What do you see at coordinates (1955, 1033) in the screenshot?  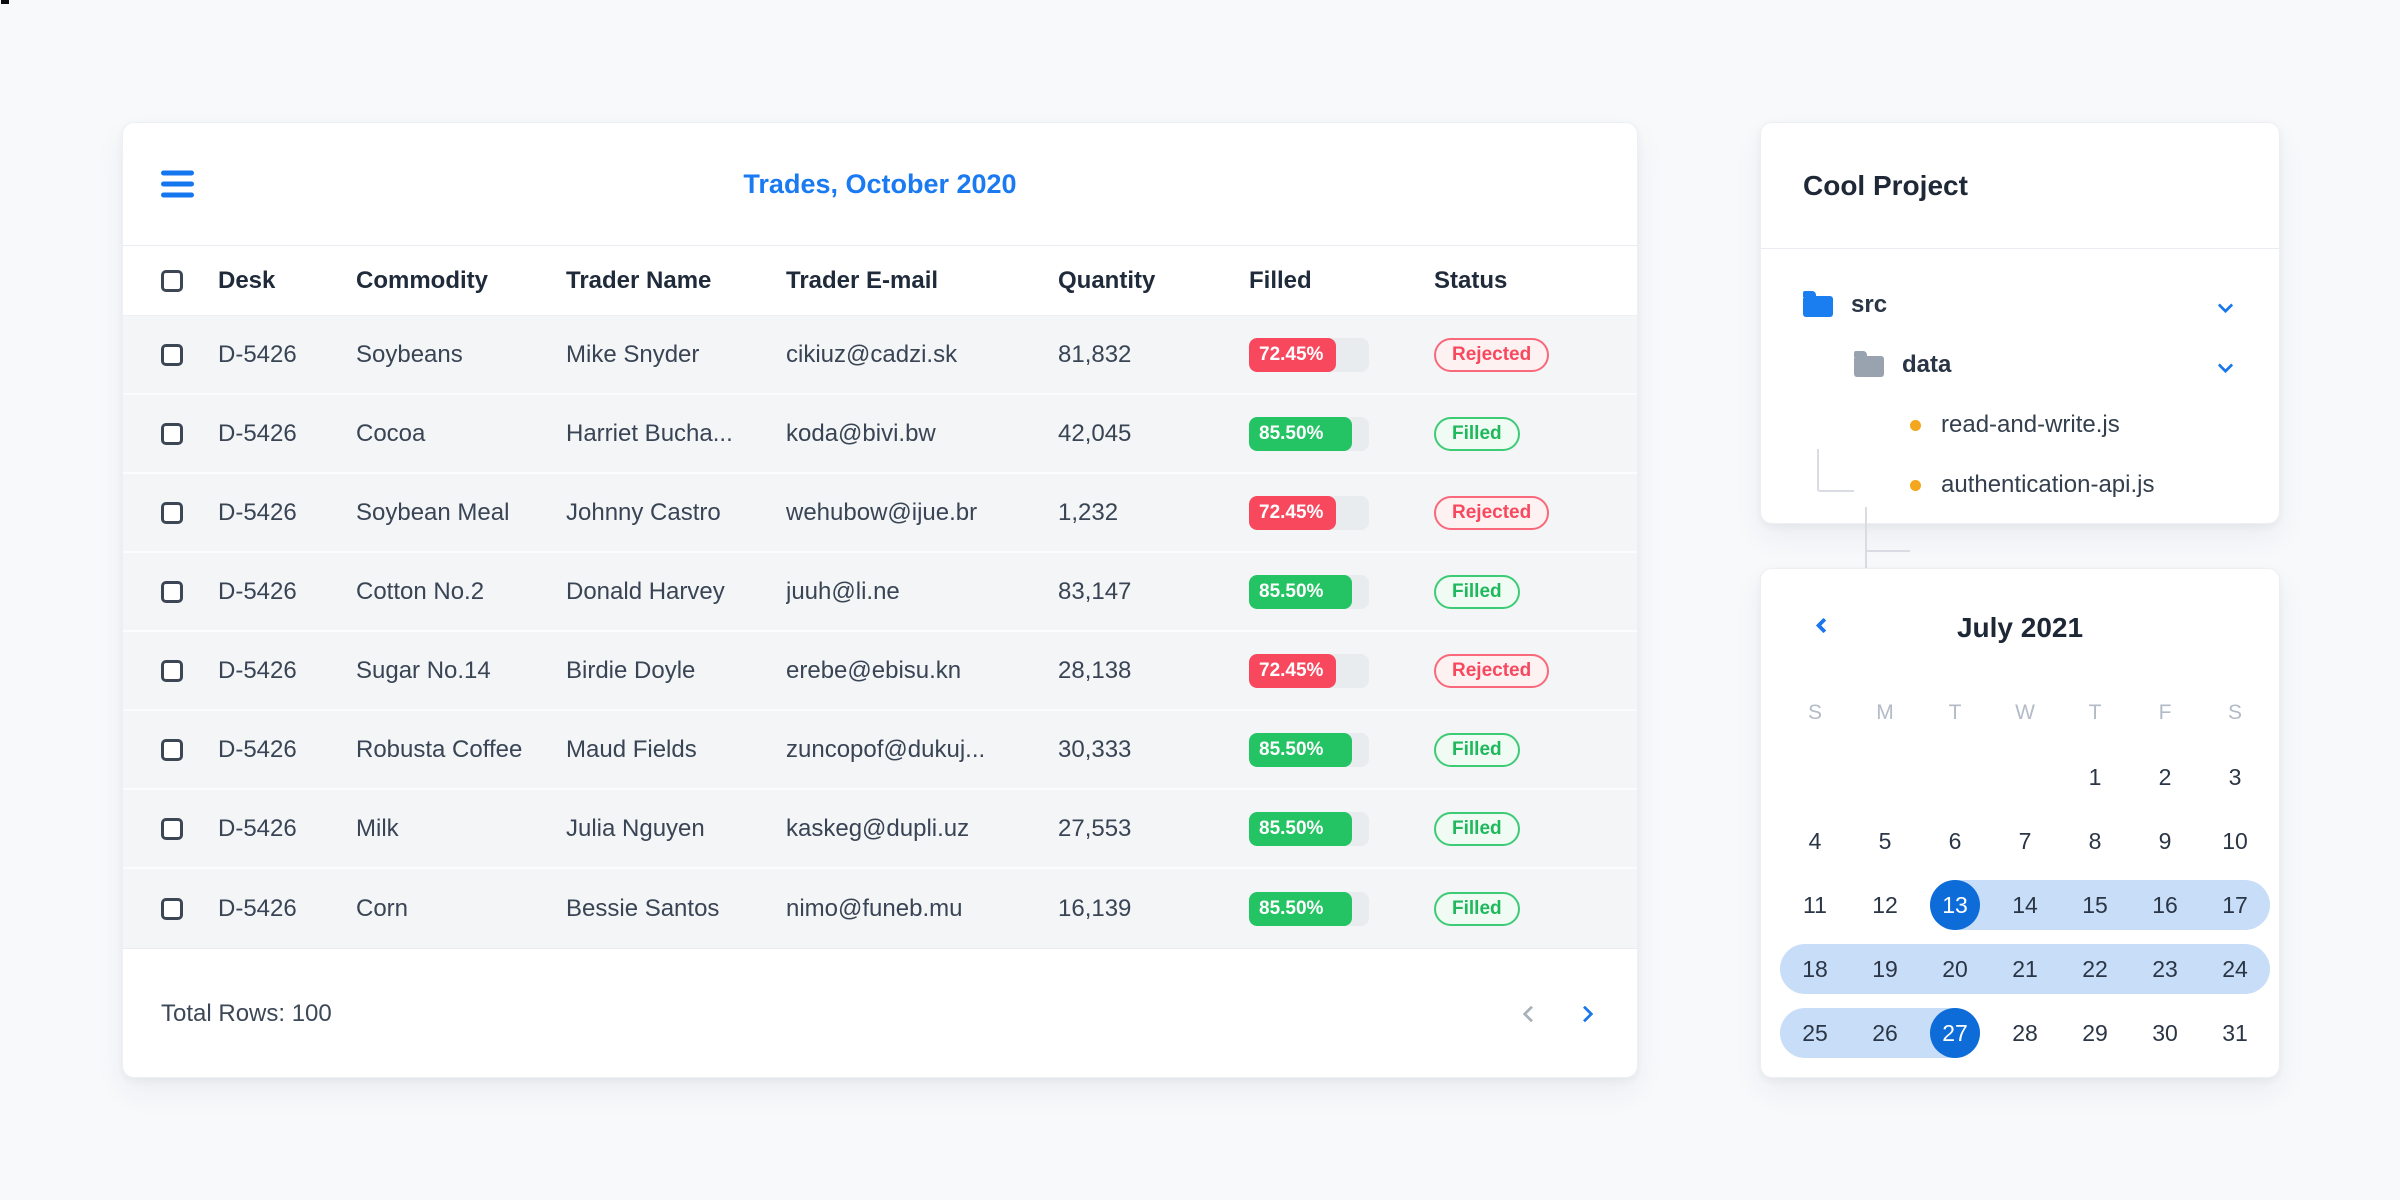 I see `calendar-day: 27` at bounding box center [1955, 1033].